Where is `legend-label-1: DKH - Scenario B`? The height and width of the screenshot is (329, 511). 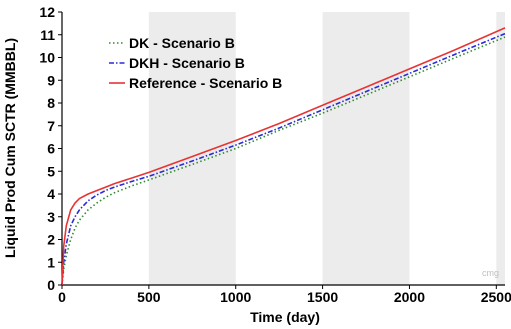
legend-label-1: DKH - Scenario B is located at coordinates (187, 63).